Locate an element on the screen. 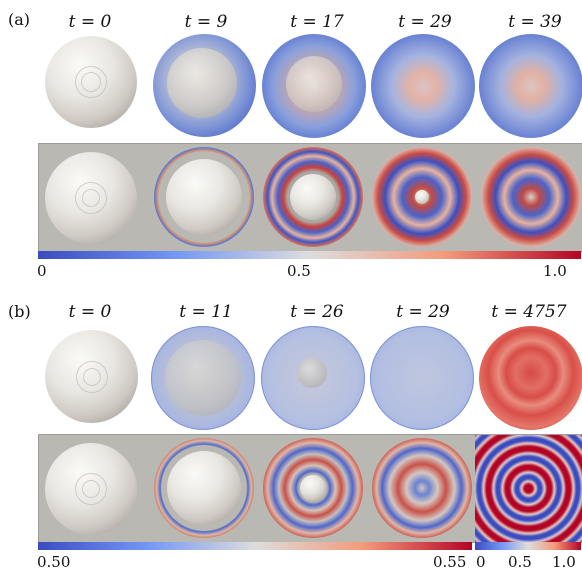  panel-b-sphere-t4757 is located at coordinates (530, 378).